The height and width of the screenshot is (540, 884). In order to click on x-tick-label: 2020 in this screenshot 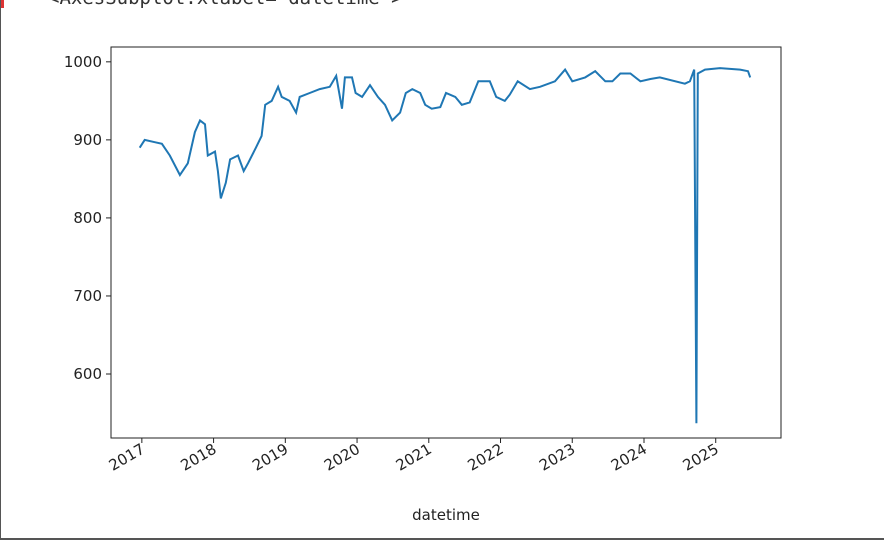, I will do `click(342, 457)`.